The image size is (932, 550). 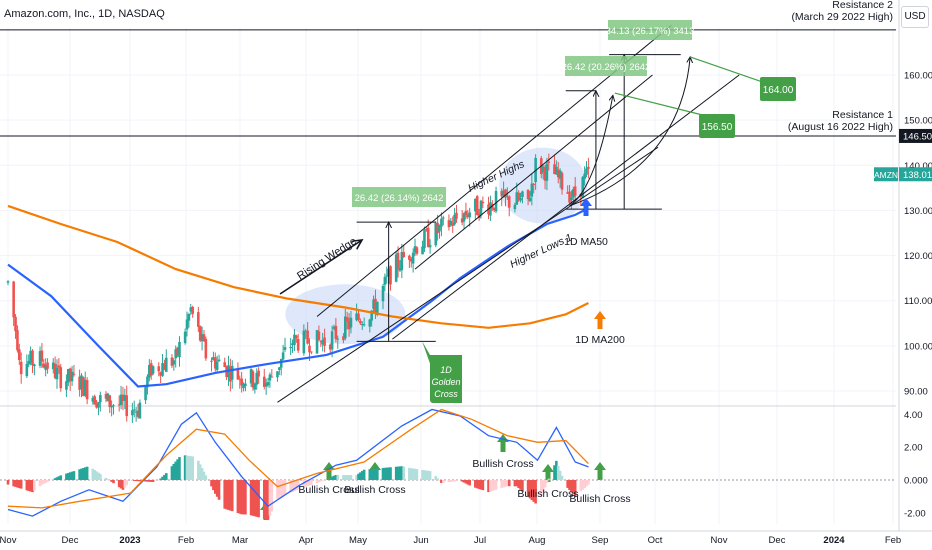 What do you see at coordinates (306, 540) in the screenshot?
I see `time-tick-label: Apr` at bounding box center [306, 540].